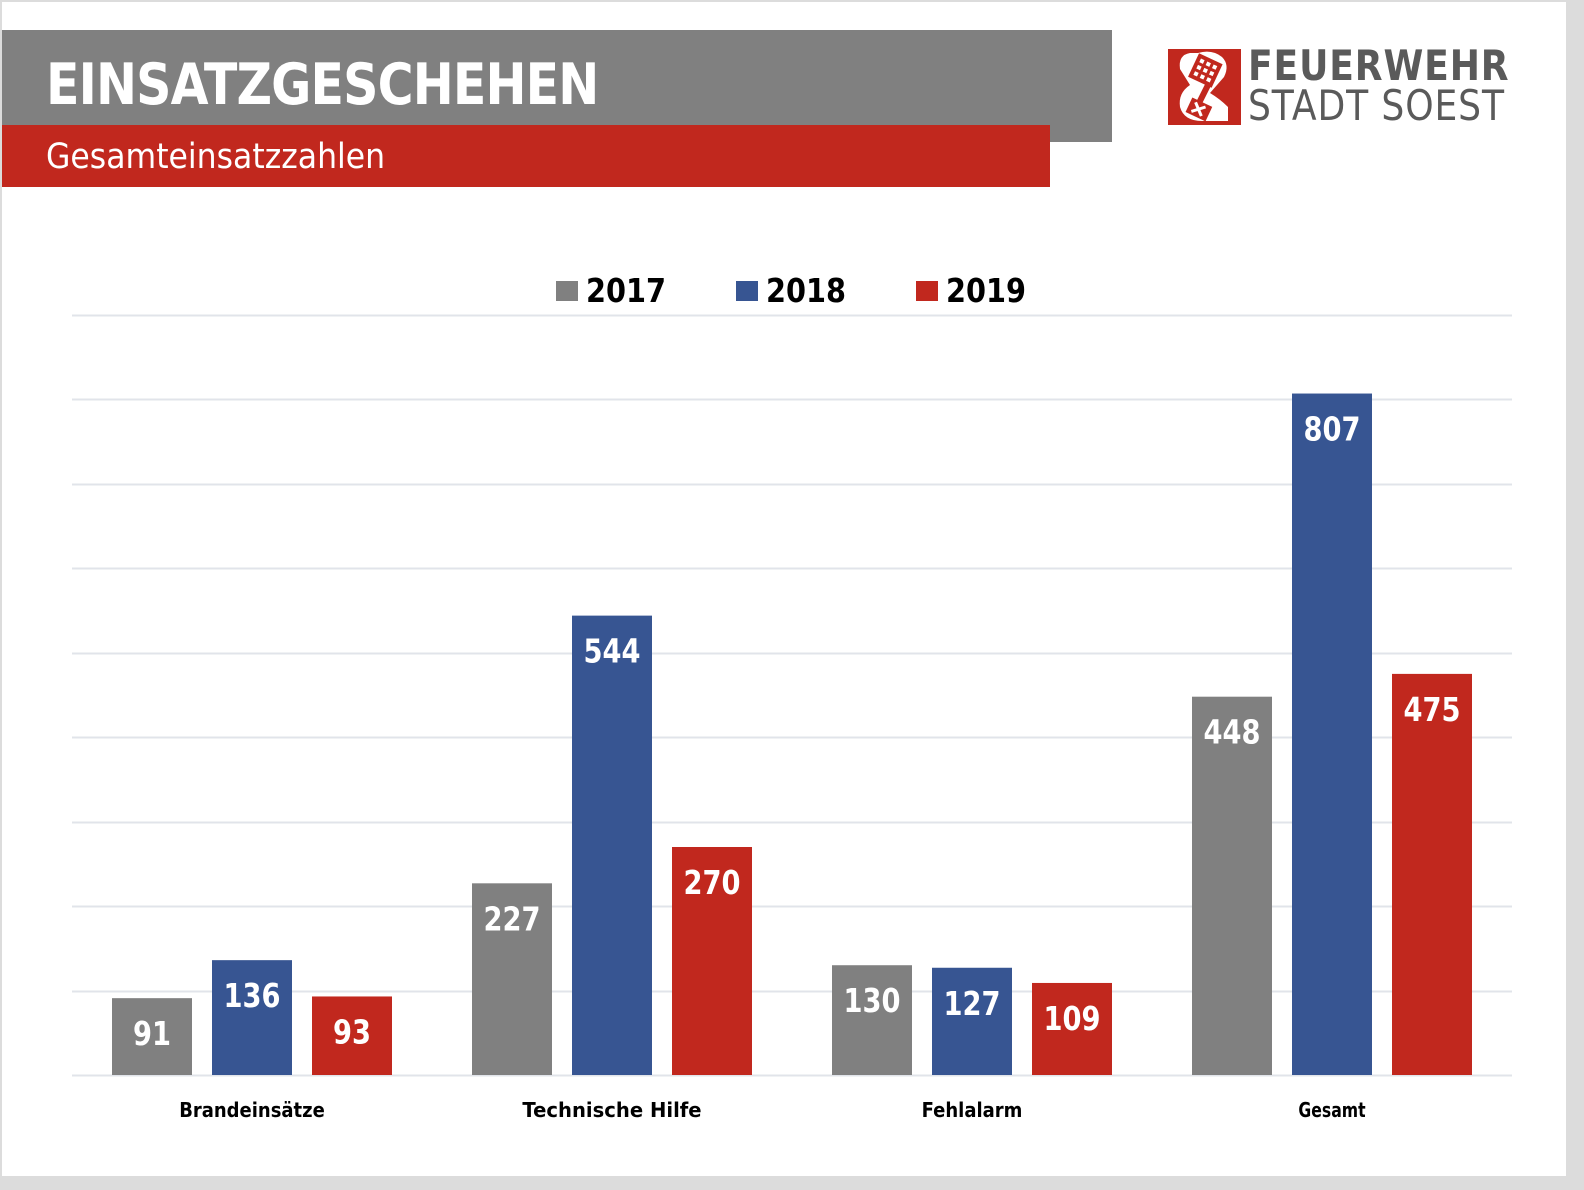  Describe the element at coordinates (216, 157) in the screenshot. I see `page-subtitle: Gesamteinsatzzahlen` at that location.